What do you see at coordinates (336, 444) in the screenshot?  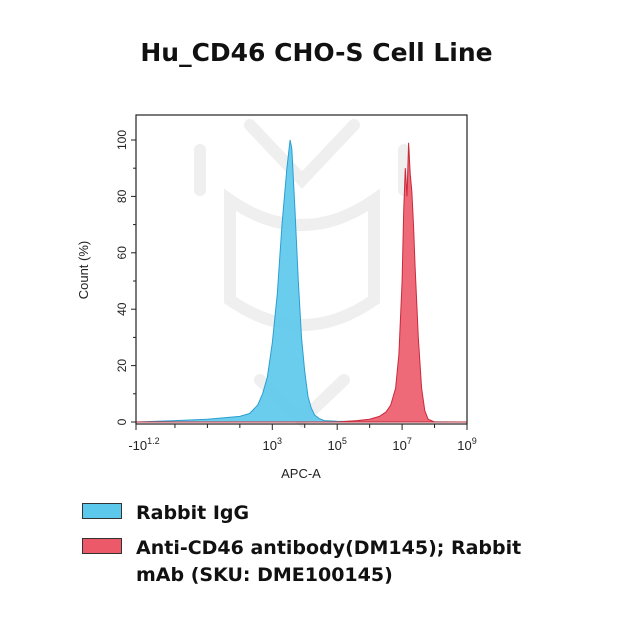 I see `x-tick-label-2: 10⁵` at bounding box center [336, 444].